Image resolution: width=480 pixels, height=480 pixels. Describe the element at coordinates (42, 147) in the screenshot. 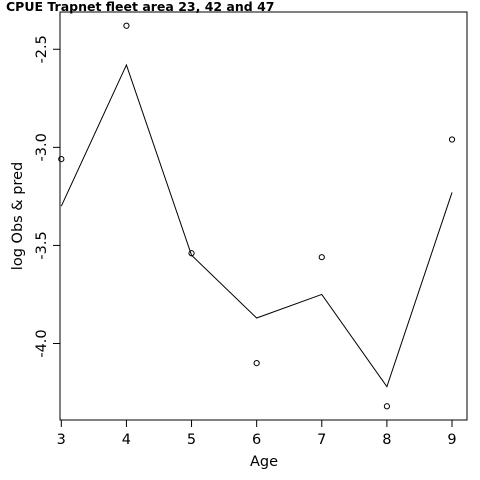

I see `y-tick-label: -3.0` at that location.